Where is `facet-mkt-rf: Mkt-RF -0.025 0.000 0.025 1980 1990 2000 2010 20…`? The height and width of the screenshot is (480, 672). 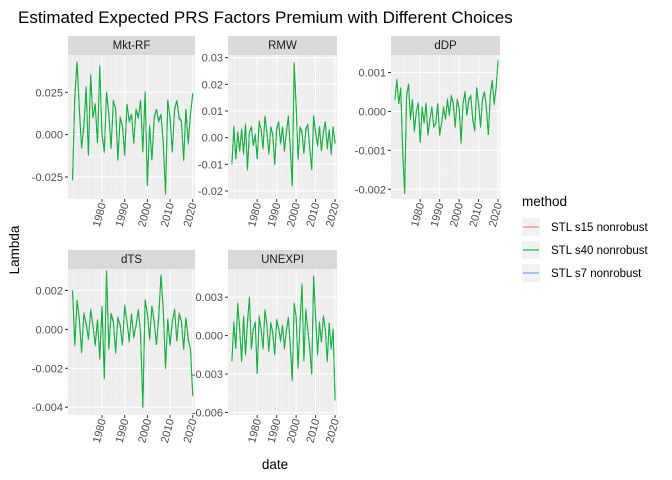 facet-mkt-rf: Mkt-RF -0.025 0.000 0.025 1980 1990 2000 2010 20… is located at coordinates (116, 132).